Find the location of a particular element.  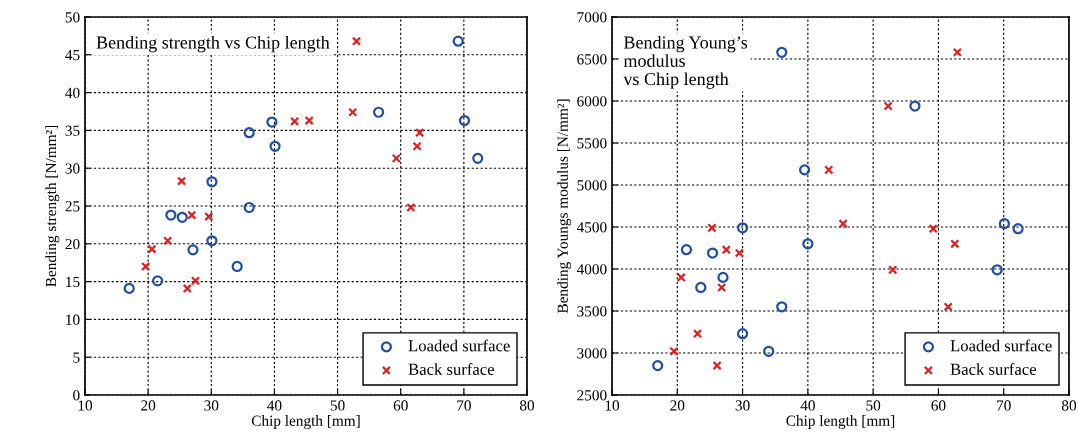

y-tick-label: 6500 is located at coordinates (592, 59).